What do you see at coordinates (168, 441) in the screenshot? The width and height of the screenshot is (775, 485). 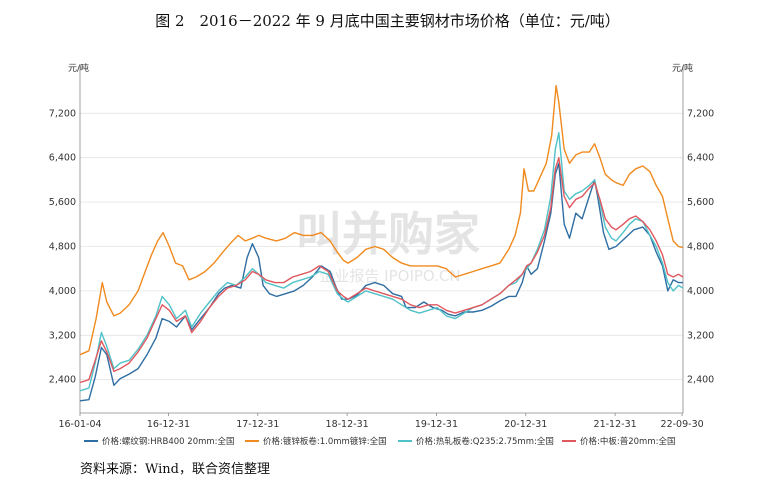 I see `legend-label-1: 价格:螺纹钢:HRB400 20mm:全国` at bounding box center [168, 441].